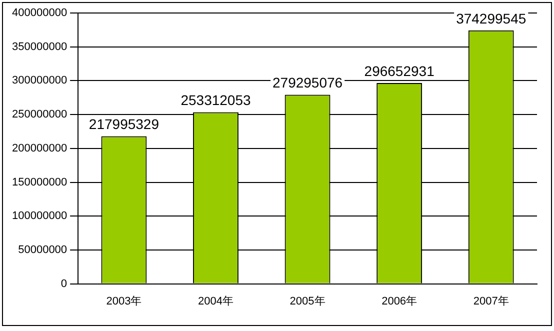  Describe the element at coordinates (40, 216) in the screenshot. I see `y-tick-label: 100000000` at that location.